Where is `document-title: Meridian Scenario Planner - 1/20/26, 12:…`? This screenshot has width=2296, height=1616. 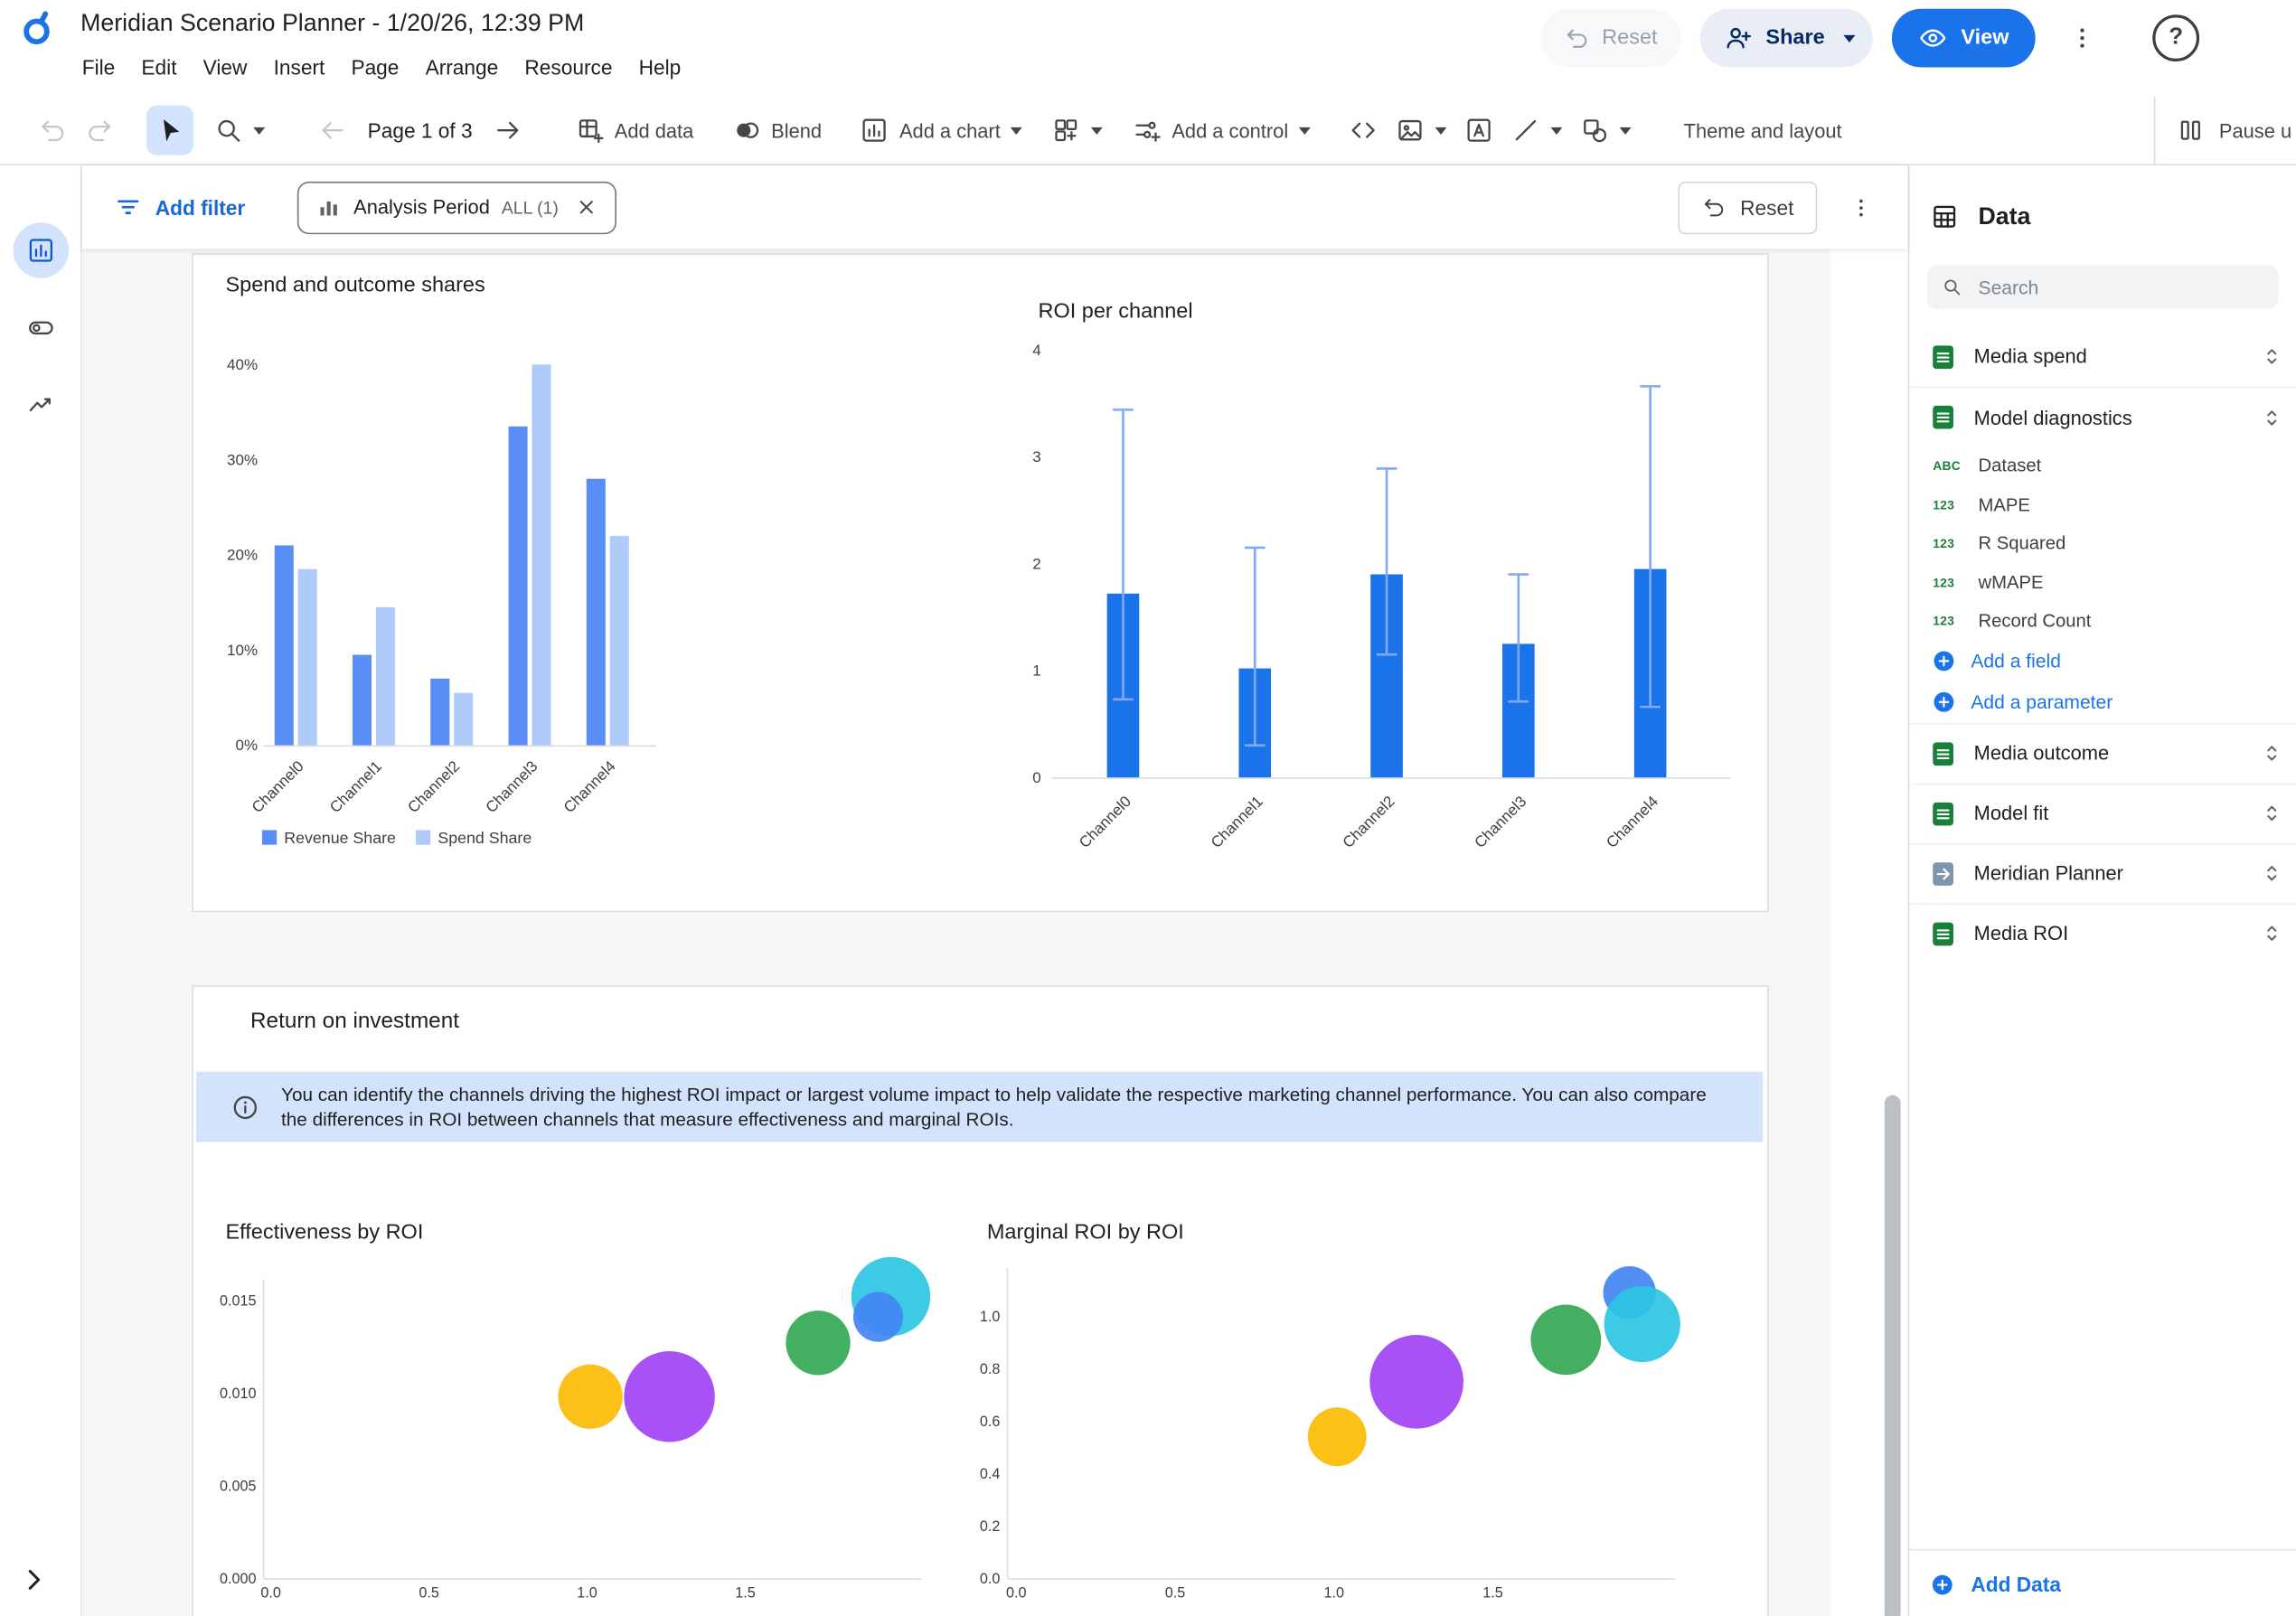 document-title: Meridian Scenario Planner - 1/20/26, 12:… is located at coordinates (332, 23).